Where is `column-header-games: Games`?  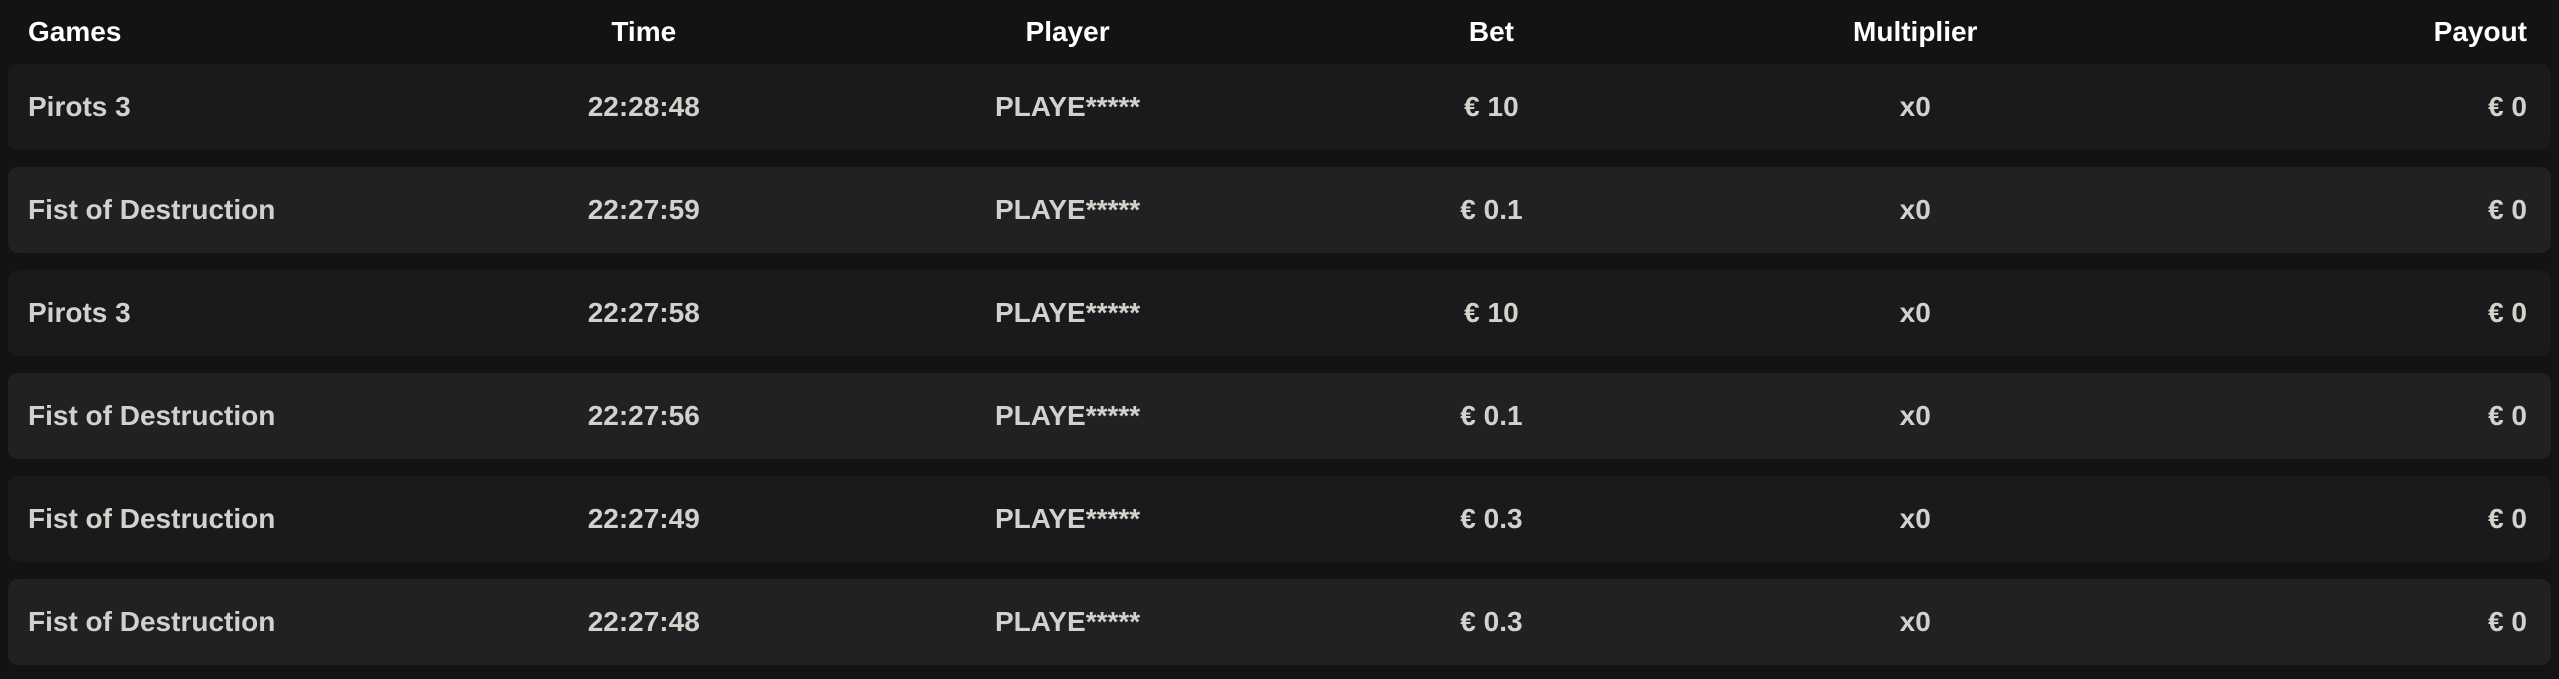
column-header-games: Games is located at coordinates (75, 31).